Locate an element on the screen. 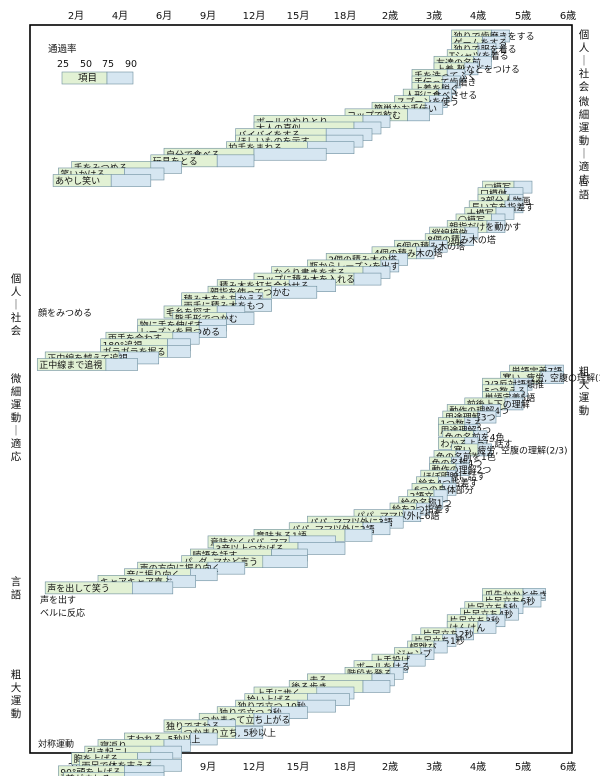 The height and width of the screenshot is (776, 600). domain-label-right: 動 is located at coordinates (584, 410).